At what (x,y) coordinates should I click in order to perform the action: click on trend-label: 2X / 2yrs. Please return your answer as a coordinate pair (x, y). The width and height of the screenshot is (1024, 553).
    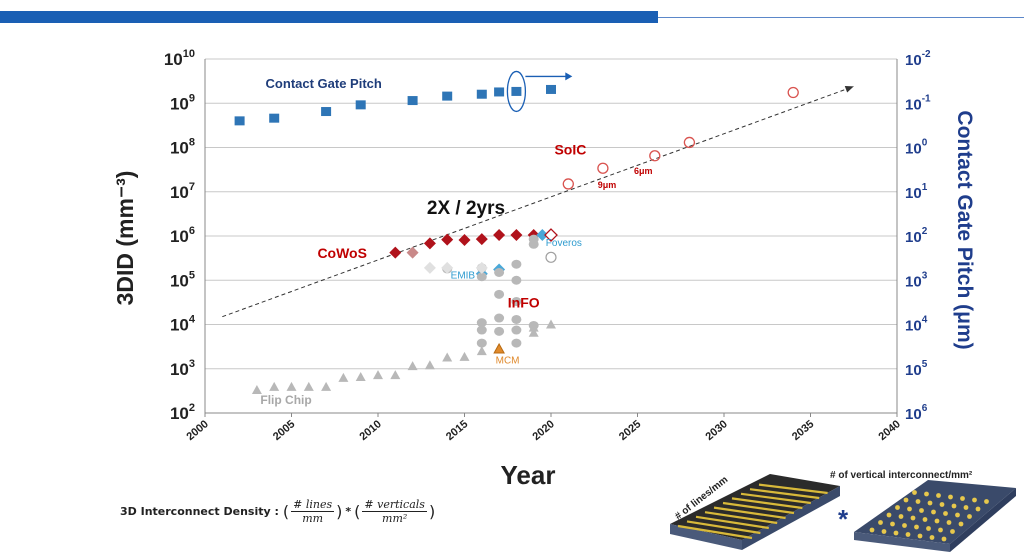
    Looking at the image, I should click on (466, 208).